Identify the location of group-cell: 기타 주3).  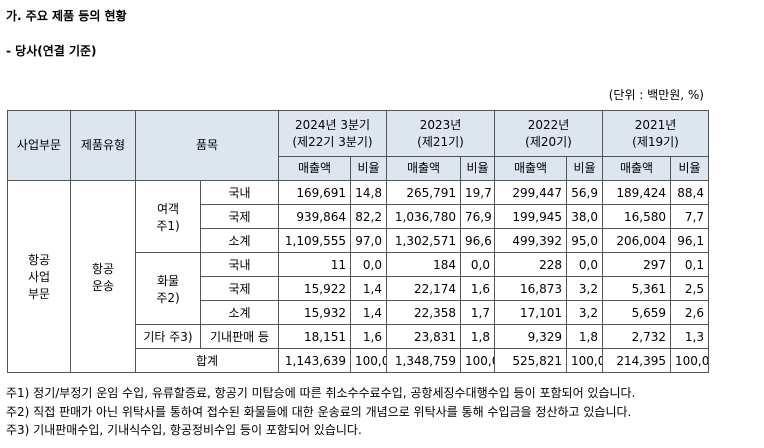
(168, 336).